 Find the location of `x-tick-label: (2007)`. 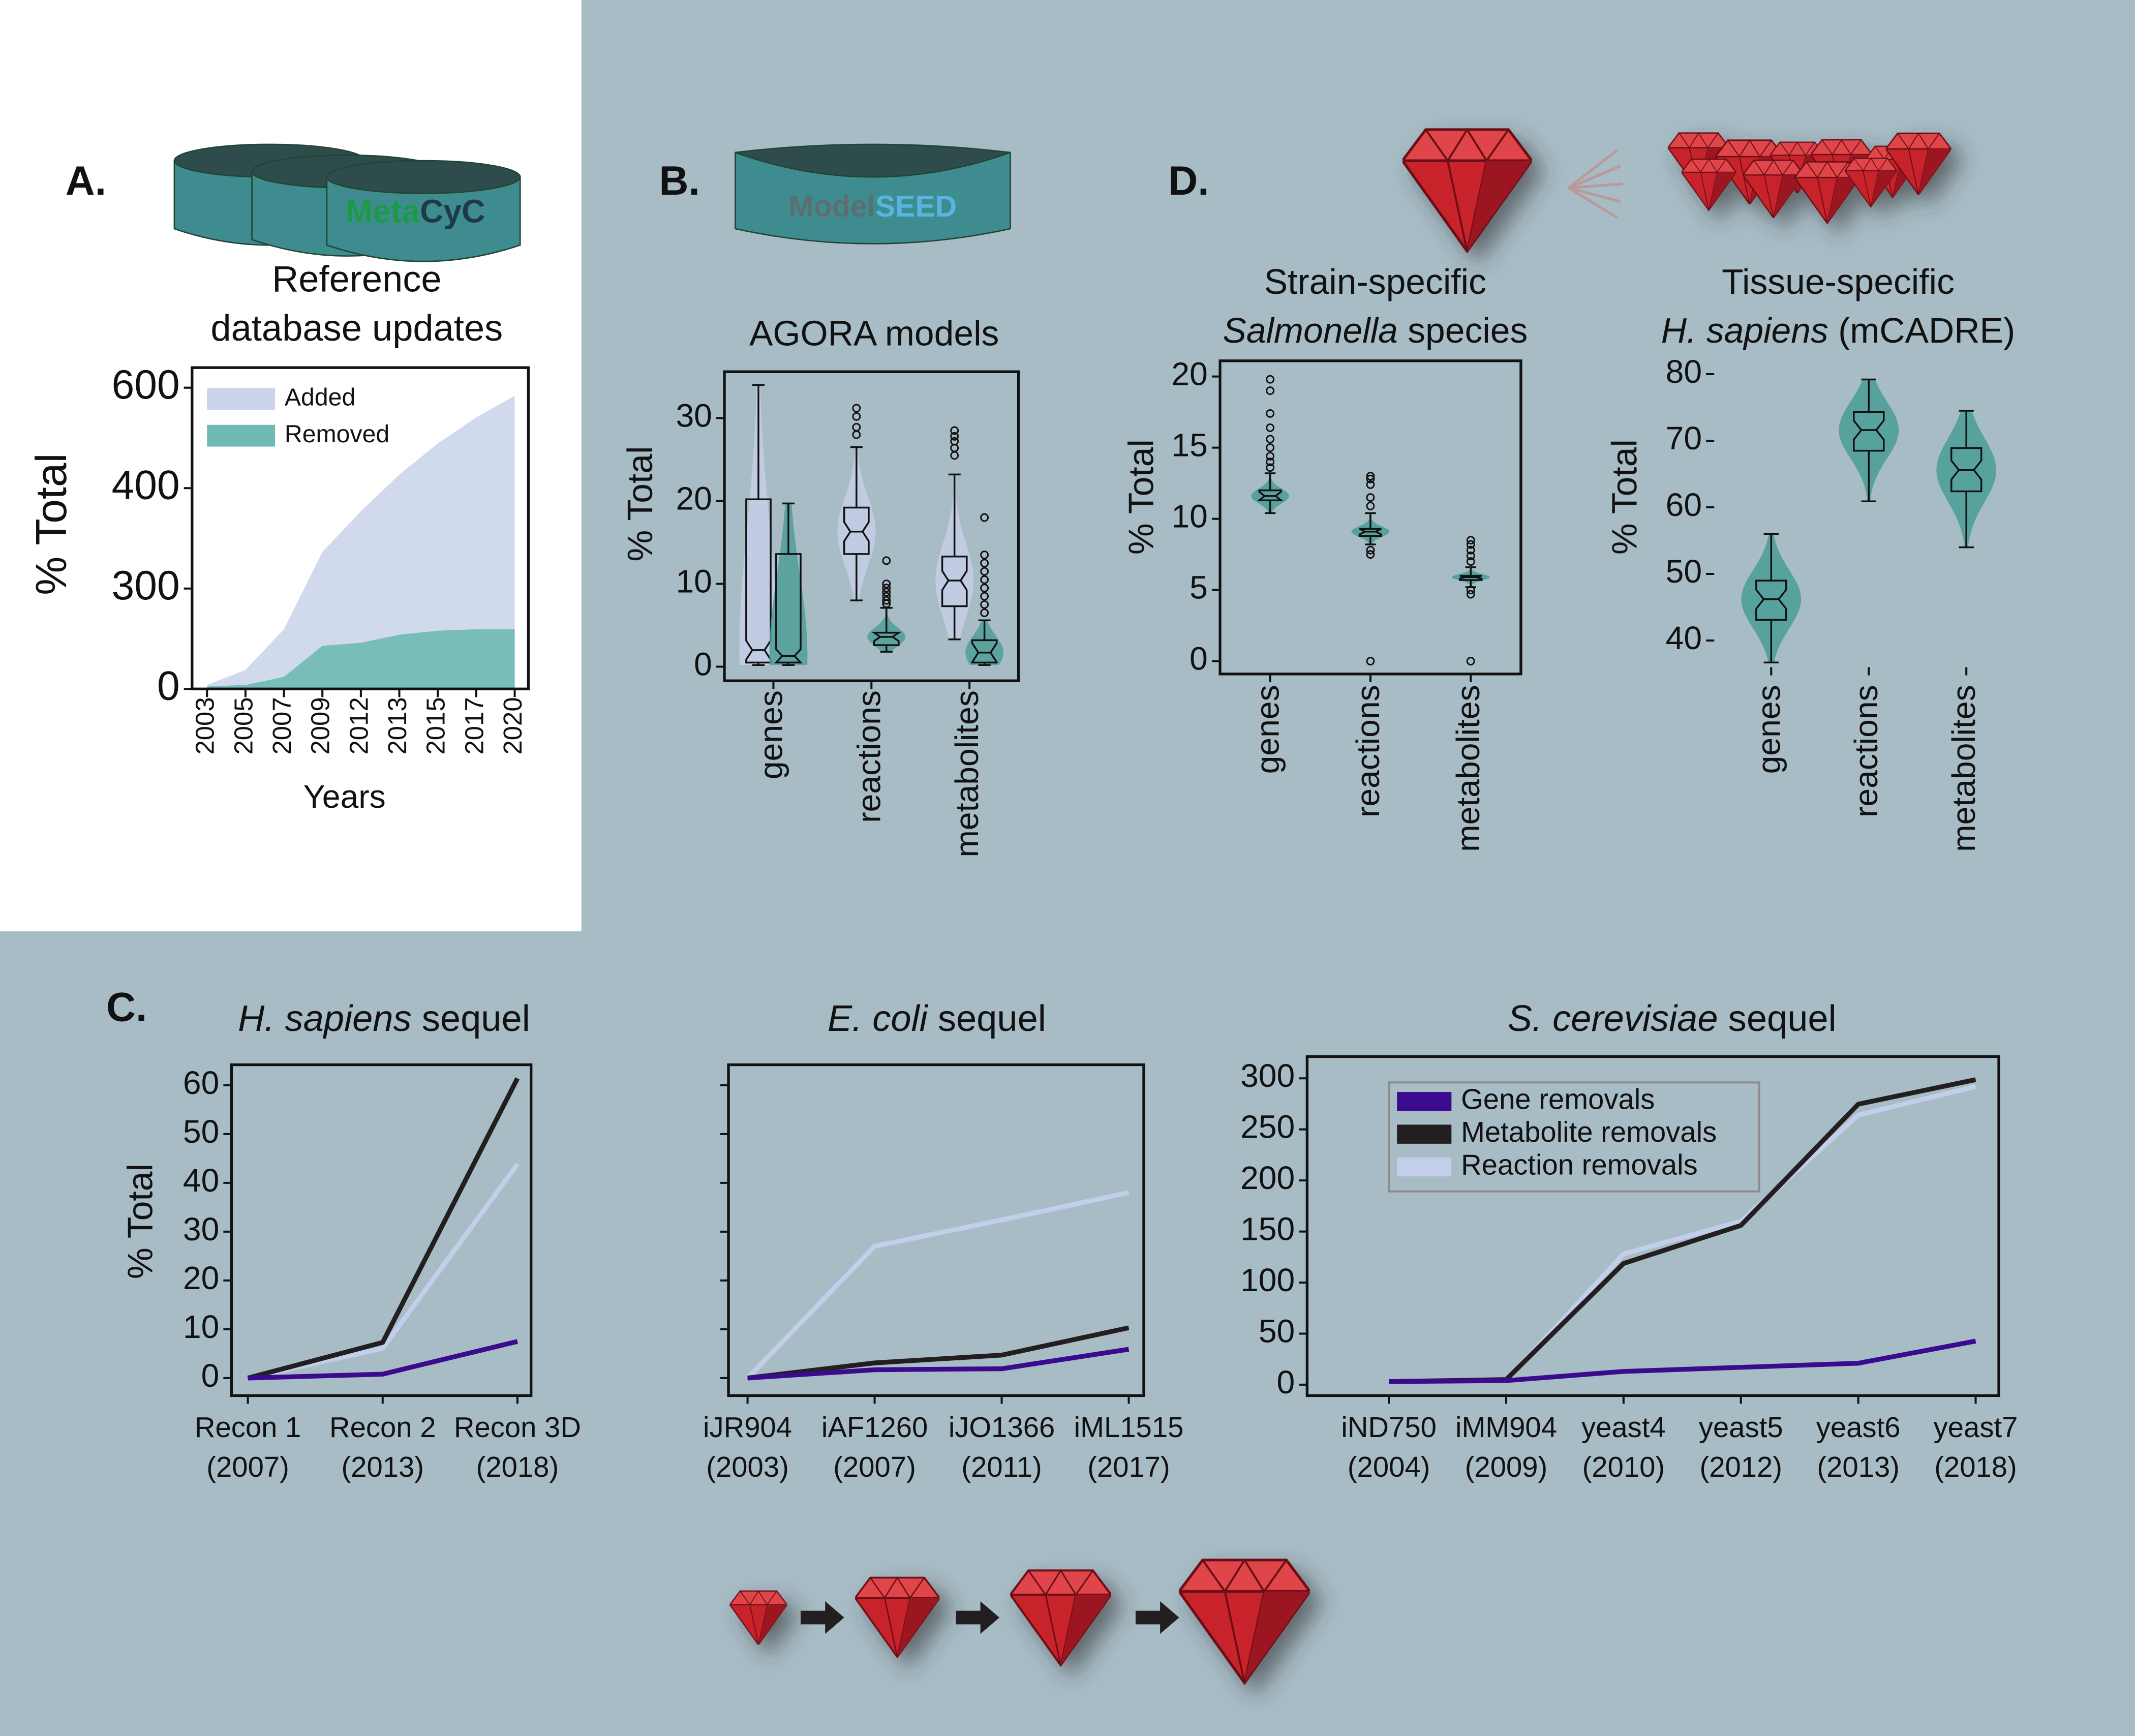

x-tick-label: (2007) is located at coordinates (247, 1467).